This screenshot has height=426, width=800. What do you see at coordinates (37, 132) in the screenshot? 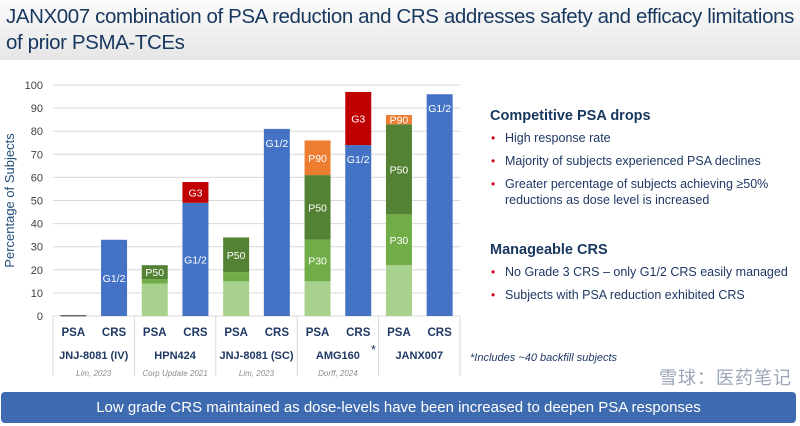
I see `y-tick-label: 80` at bounding box center [37, 132].